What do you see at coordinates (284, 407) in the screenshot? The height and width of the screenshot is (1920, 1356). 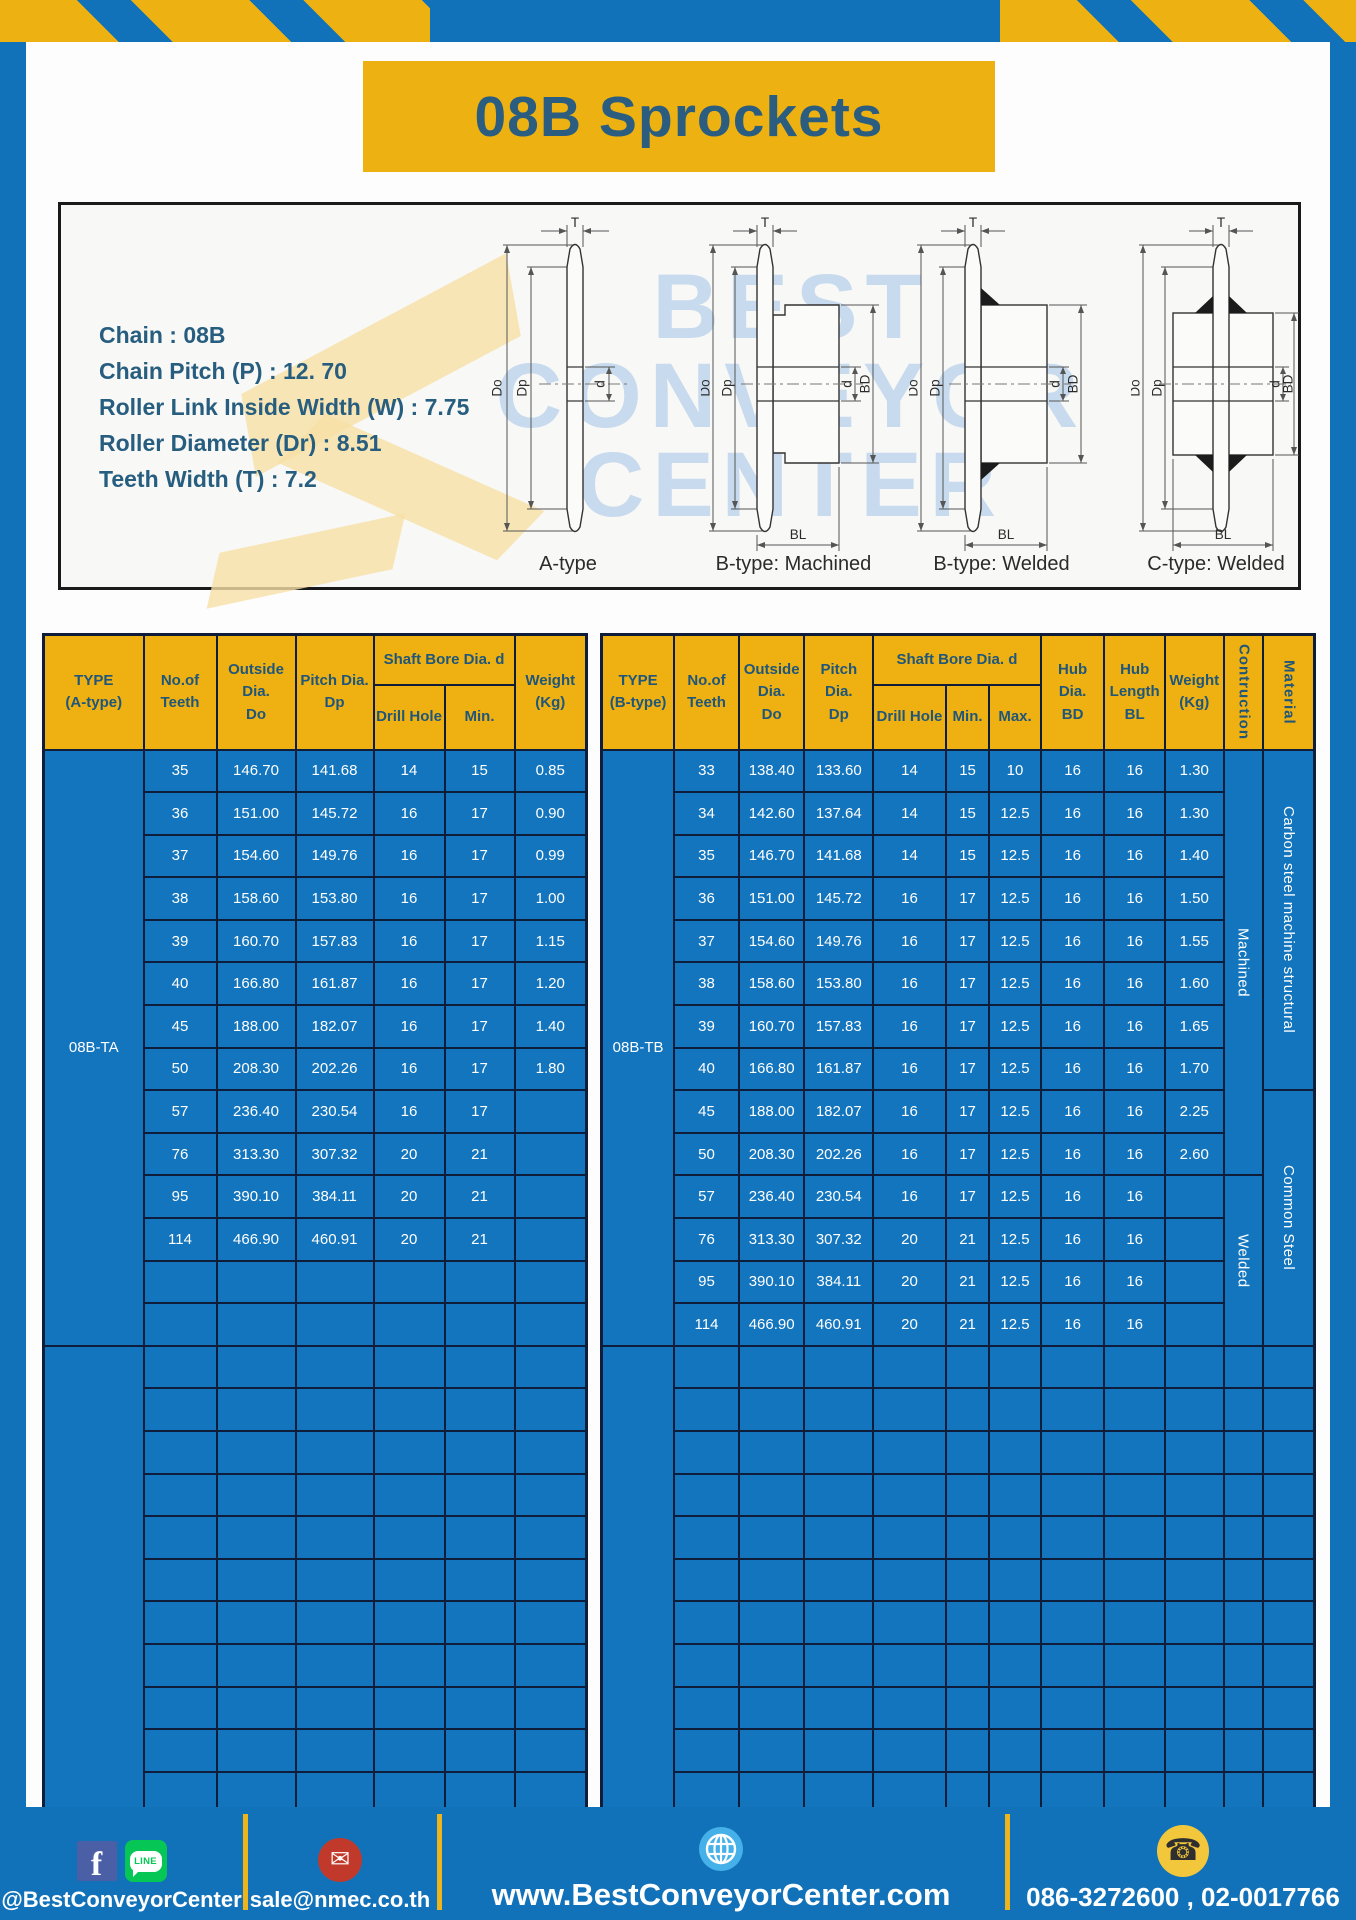 I see `spec-line: Roller Link Inside Width (W) : 7.75` at bounding box center [284, 407].